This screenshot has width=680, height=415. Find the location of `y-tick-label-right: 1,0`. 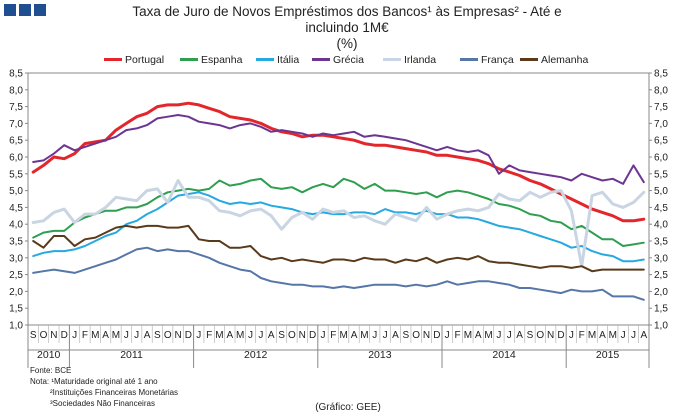

y-tick-label-right: 1,0 is located at coordinates (661, 326).